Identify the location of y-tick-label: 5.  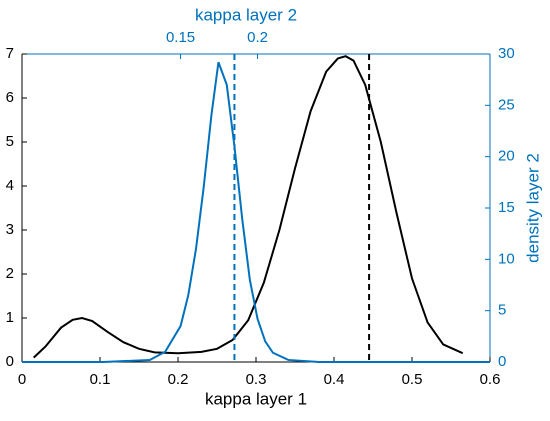
(10, 141).